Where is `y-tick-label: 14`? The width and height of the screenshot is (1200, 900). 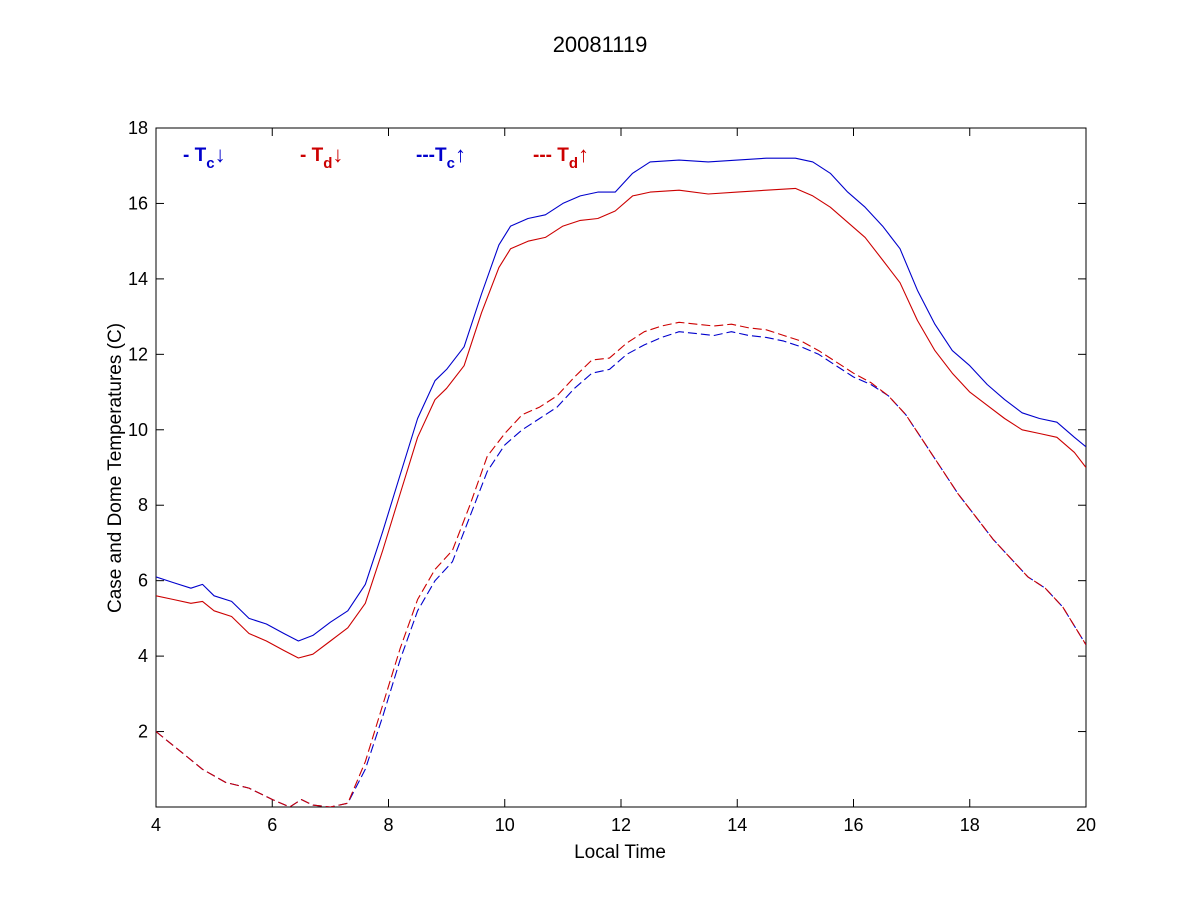 y-tick-label: 14 is located at coordinates (138, 279).